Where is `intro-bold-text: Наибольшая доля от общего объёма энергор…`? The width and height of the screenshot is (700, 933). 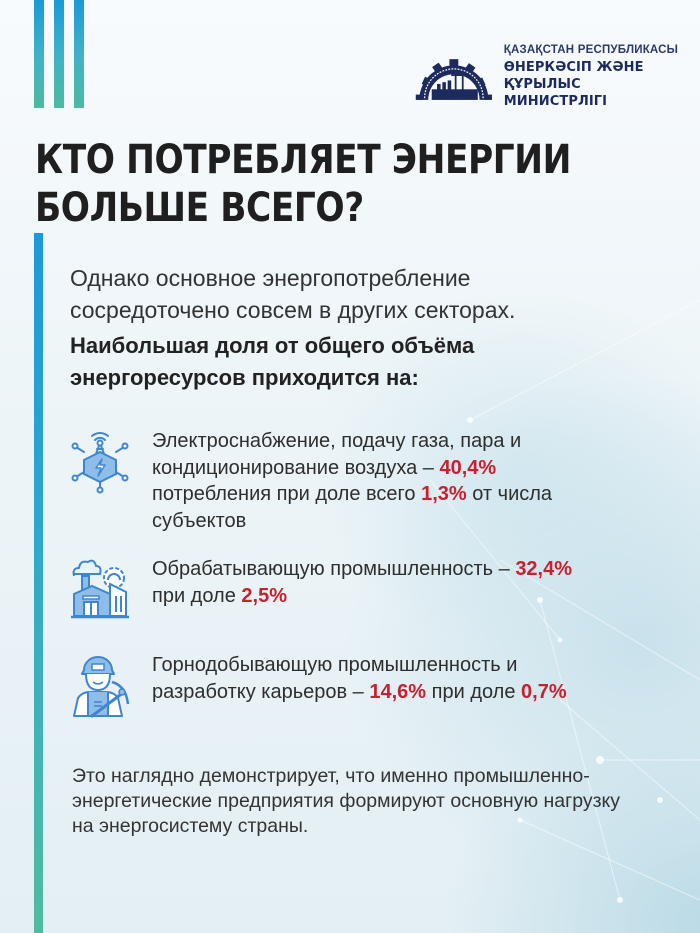 intro-bold-text: Наибольшая доля от общего объёма энергор… is located at coordinates (370, 362).